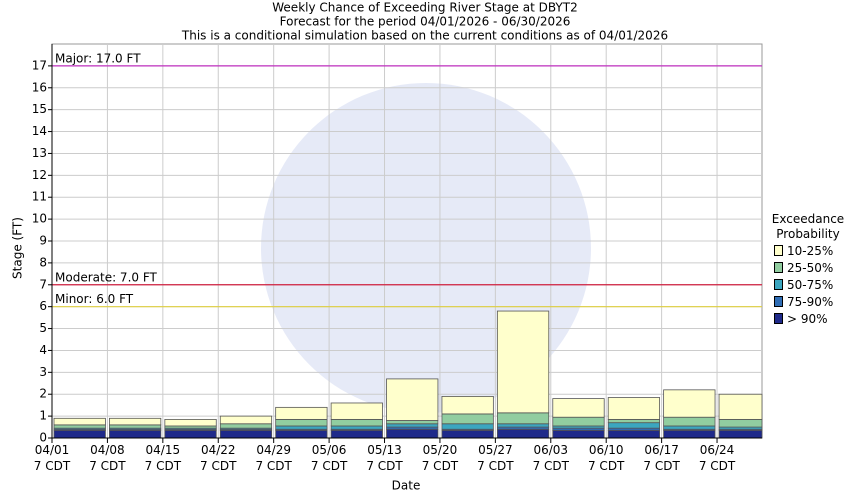 This screenshot has width=850, height=500. I want to click on legend-title: Exceedance Probability, so click(808, 226).